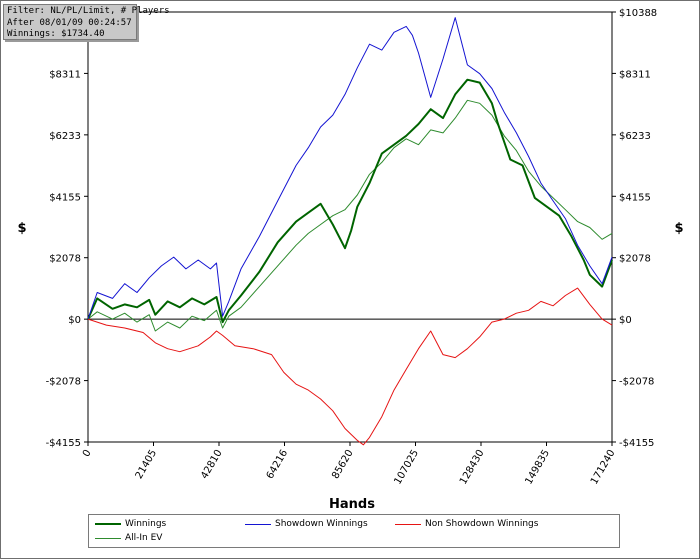  What do you see at coordinates (258, 524) in the screenshot?
I see `legend-swatch-showdown` at bounding box center [258, 524].